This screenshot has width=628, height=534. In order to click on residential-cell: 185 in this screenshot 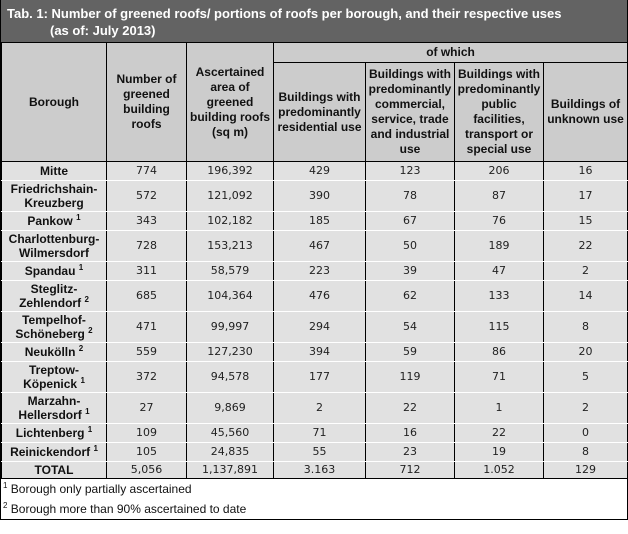, I will do `click(319, 221)`.